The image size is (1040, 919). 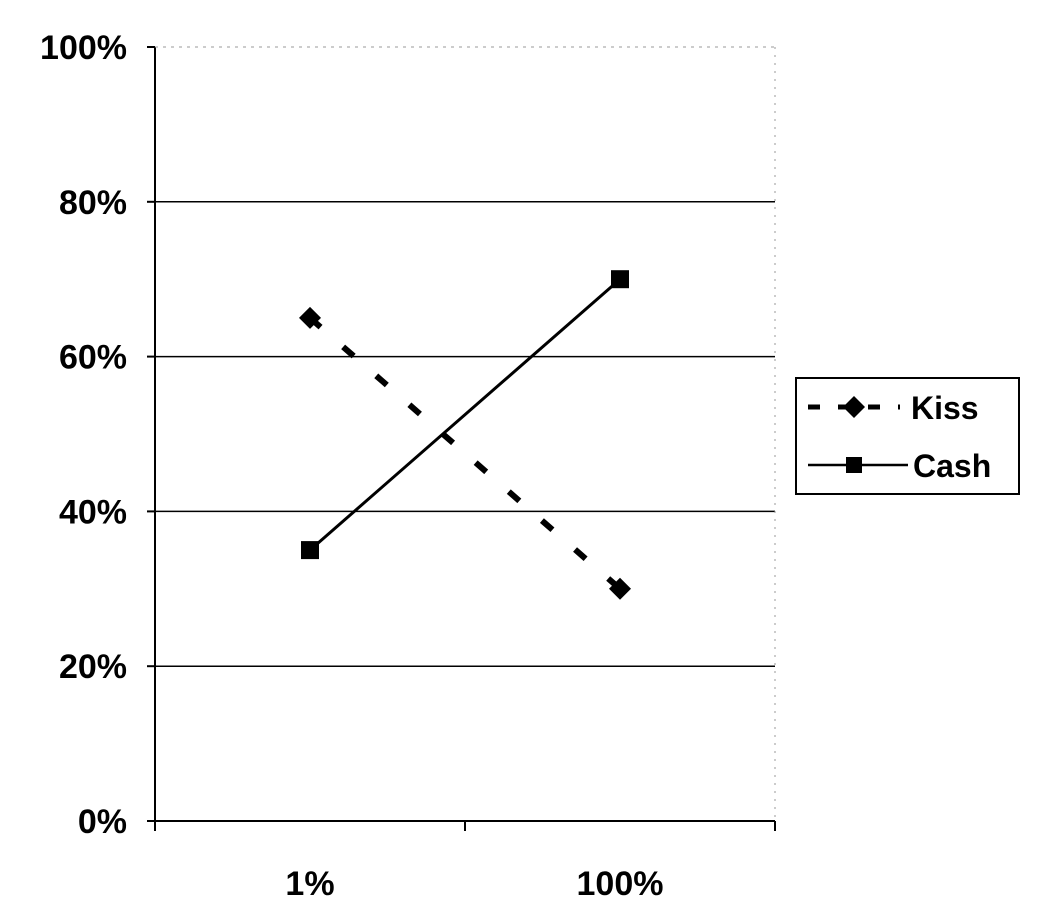 I want to click on legend: Kiss Cash, so click(x=907, y=436).